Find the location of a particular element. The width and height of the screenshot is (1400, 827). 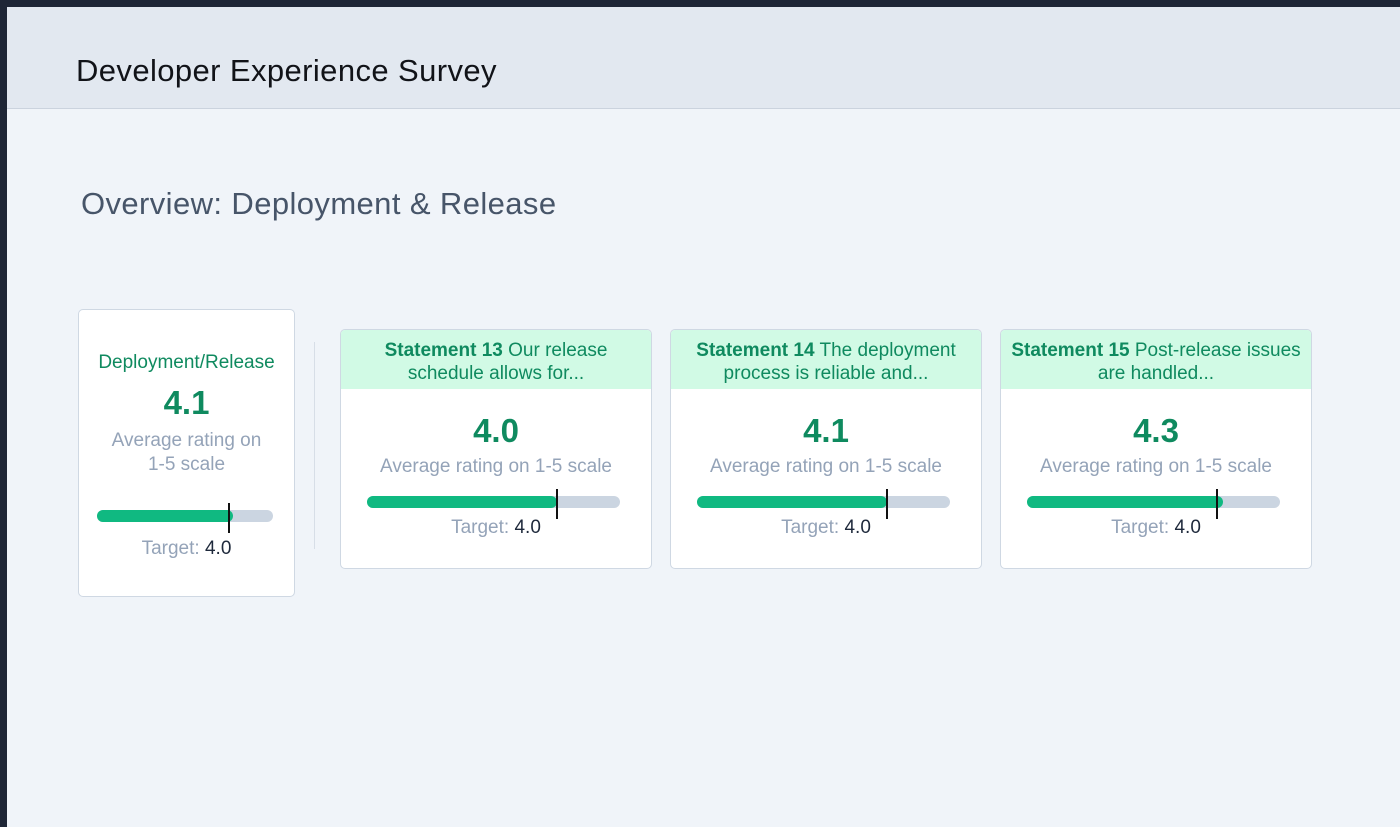

statement-label: Statement 13 is located at coordinates (443, 350).